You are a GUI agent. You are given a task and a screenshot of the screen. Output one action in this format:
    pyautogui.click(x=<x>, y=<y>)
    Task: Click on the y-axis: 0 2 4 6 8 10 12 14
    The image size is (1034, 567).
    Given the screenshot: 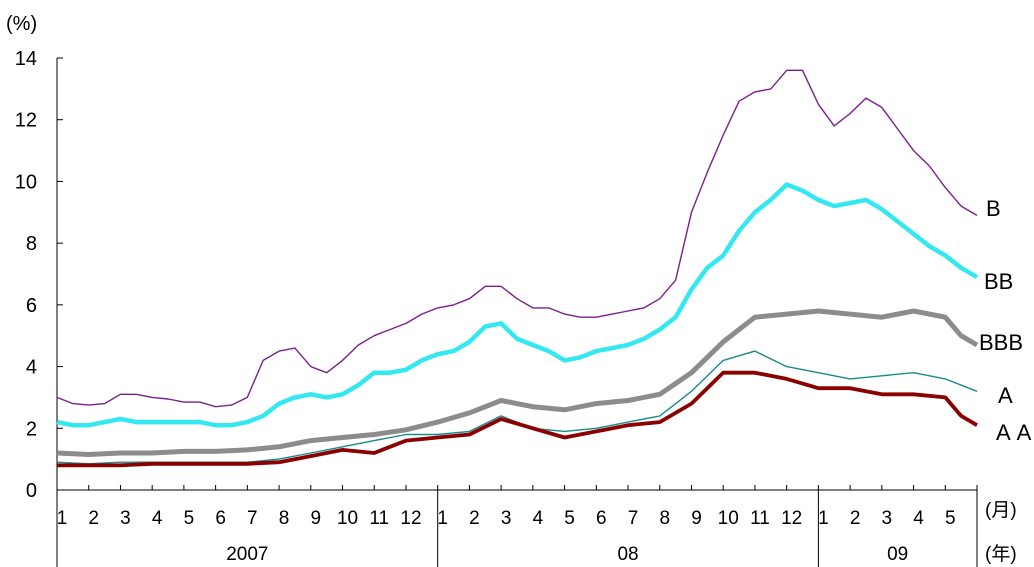 What is the action you would take?
    pyautogui.click(x=39, y=275)
    